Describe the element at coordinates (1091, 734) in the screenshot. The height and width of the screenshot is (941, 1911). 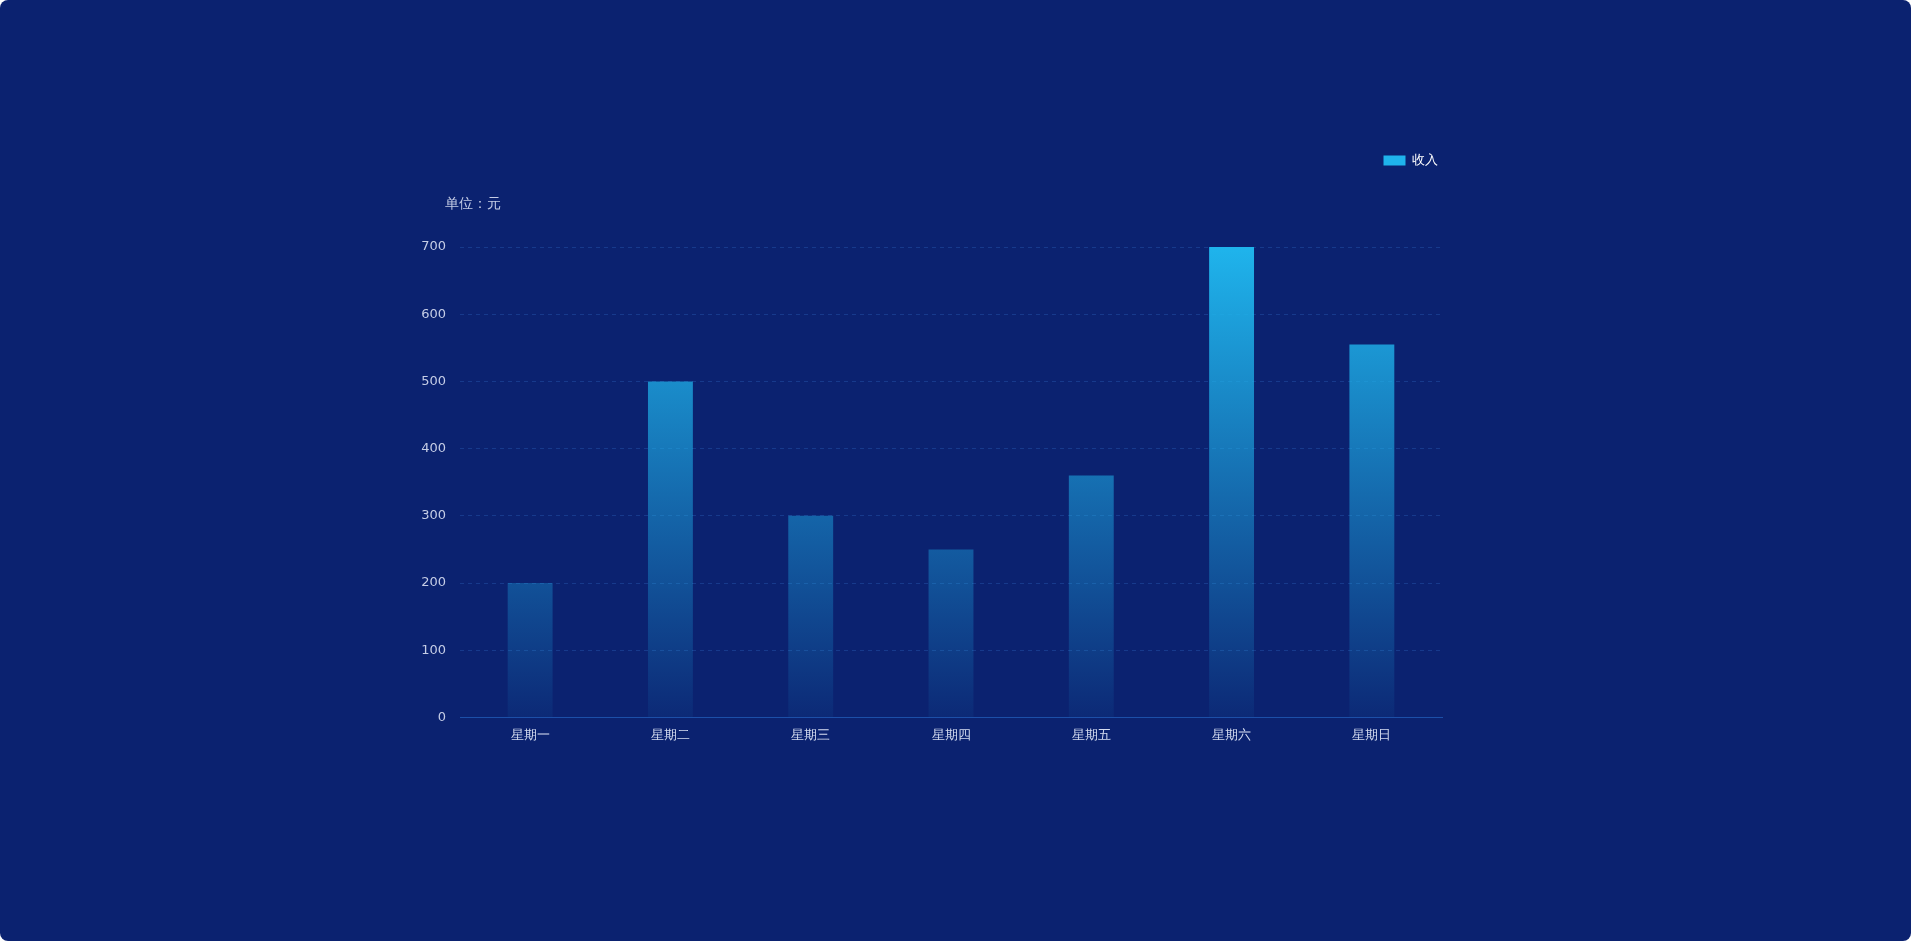
I see `x-tick-label: 星期五` at that location.